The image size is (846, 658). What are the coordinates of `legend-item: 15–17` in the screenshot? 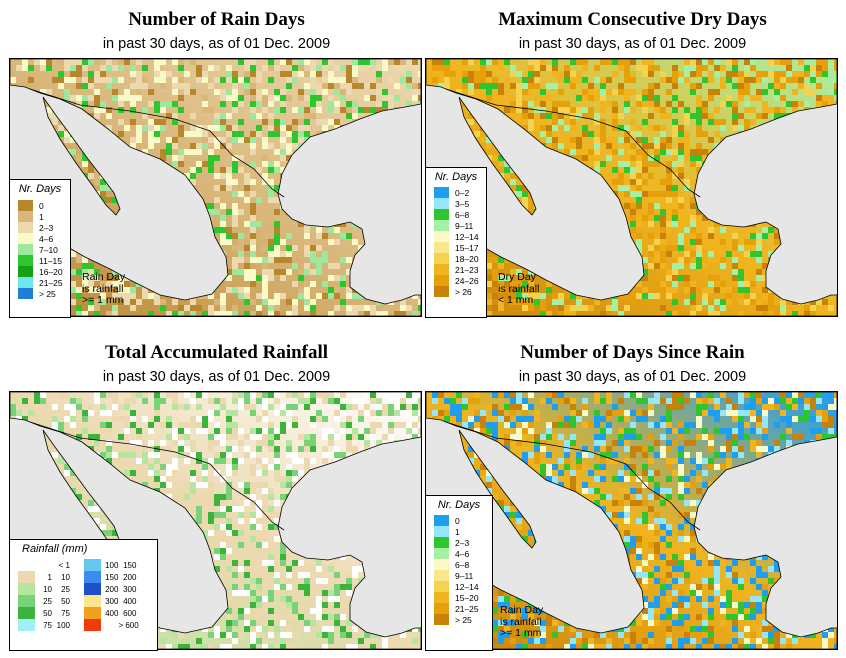 It's located at (460, 247).